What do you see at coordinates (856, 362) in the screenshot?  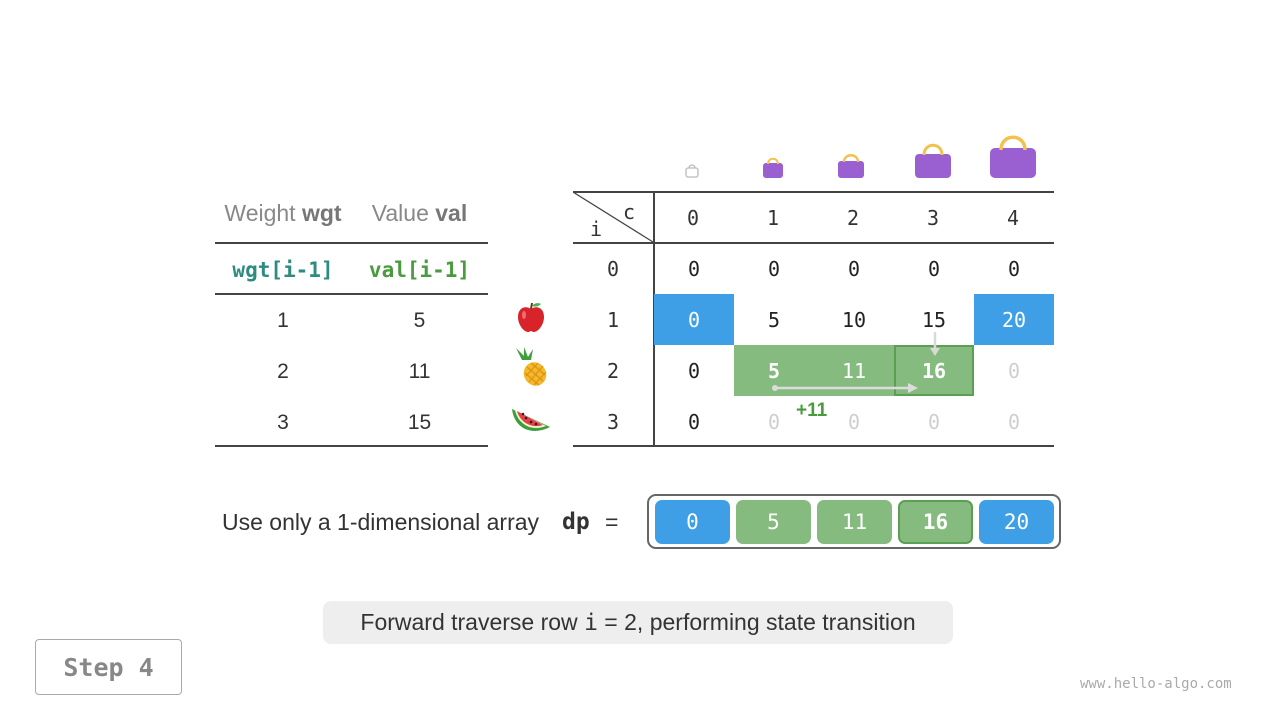 I see `transition-arrows` at bounding box center [856, 362].